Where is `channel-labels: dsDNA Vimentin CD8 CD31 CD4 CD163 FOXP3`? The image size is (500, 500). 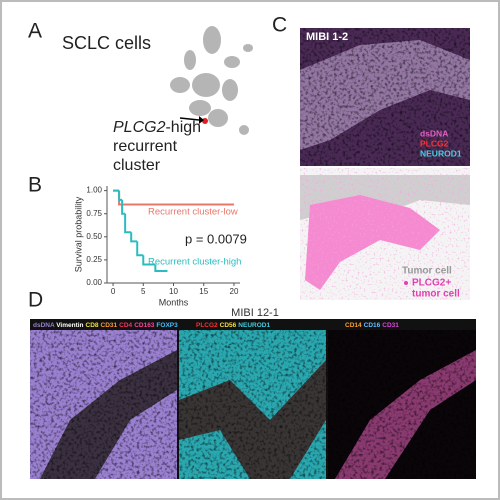
channel-labels: dsDNA Vimentin CD8 CD31 CD4 CD163 FOXP3 is located at coordinates (105, 325).